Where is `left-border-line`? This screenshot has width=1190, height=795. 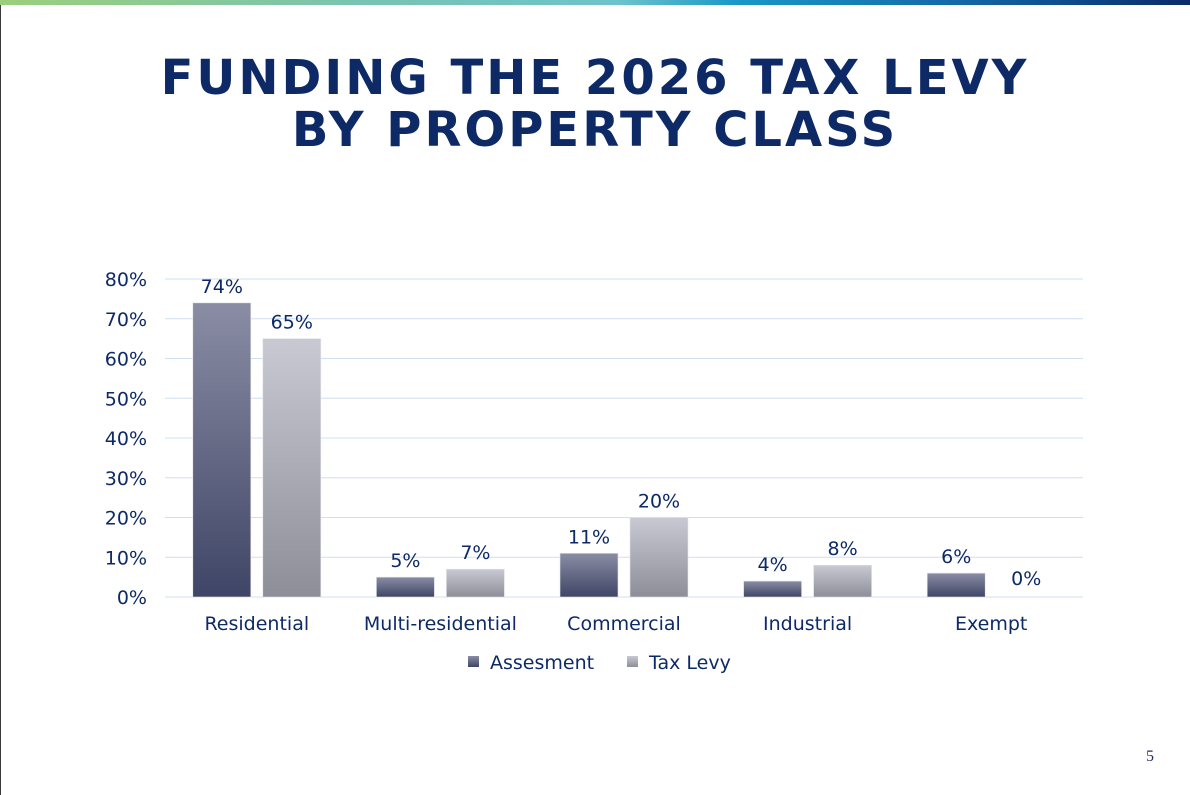
left-border-line is located at coordinates (0, 400).